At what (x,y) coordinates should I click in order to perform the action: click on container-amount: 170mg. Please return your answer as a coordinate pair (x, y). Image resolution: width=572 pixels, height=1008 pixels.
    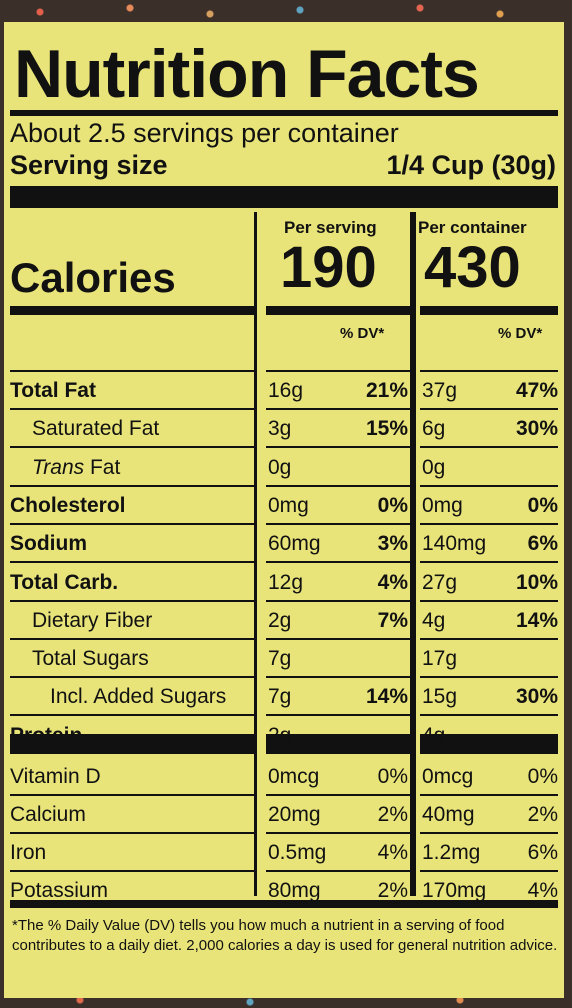
    Looking at the image, I should click on (454, 890).